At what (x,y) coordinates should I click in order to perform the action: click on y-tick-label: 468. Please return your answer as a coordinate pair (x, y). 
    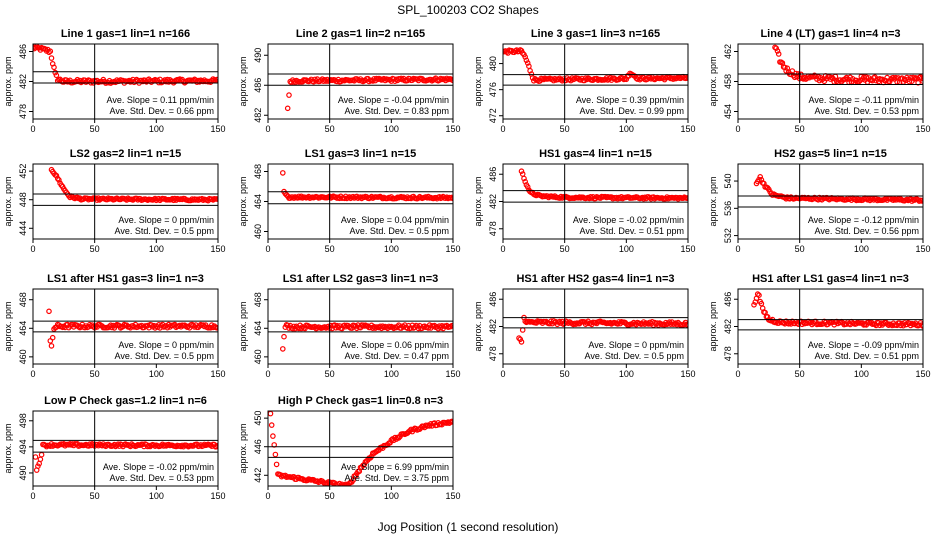
    Looking at the image, I should click on (258, 171).